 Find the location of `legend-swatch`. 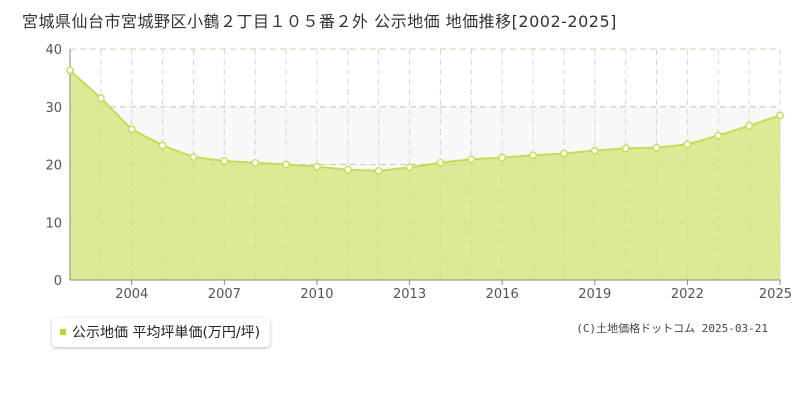

legend-swatch is located at coordinates (63, 332).